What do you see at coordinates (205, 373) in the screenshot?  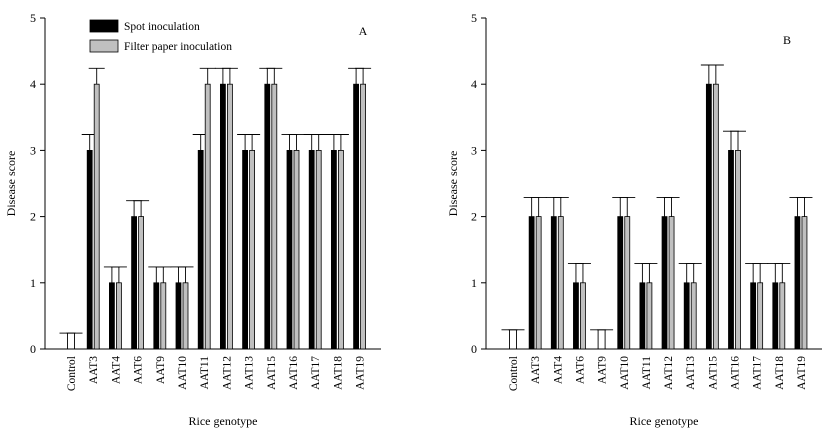 I see `x-tick-label: AAT11` at bounding box center [205, 373].